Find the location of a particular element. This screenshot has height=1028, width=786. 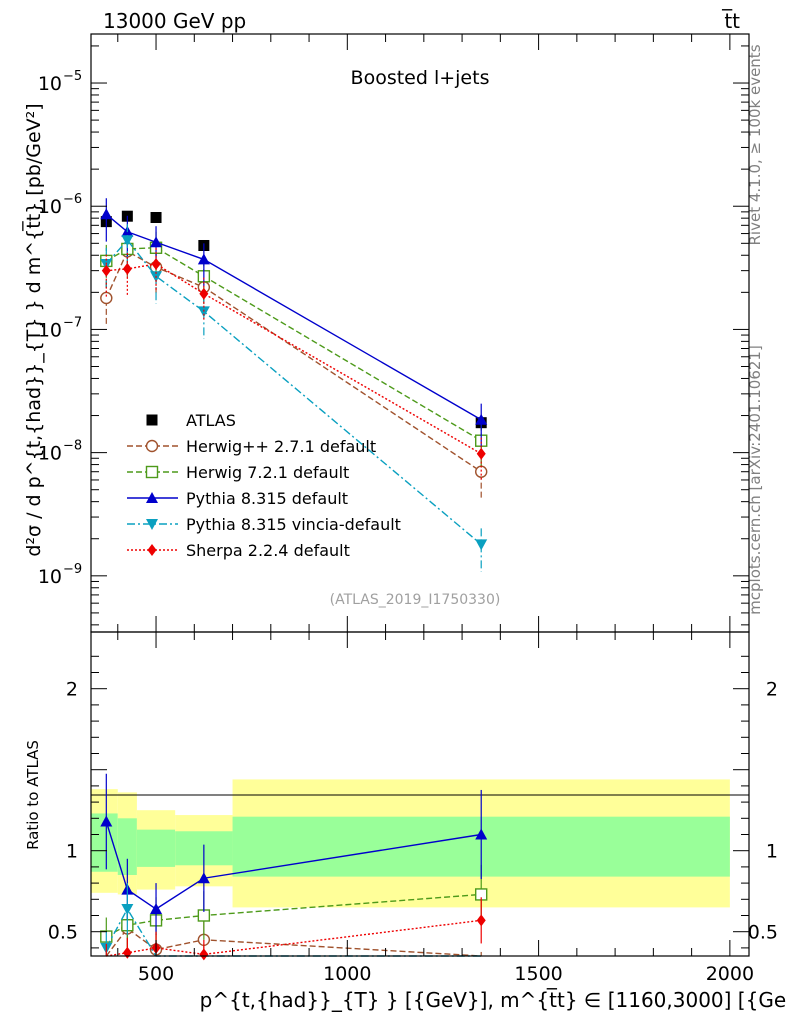

ratio-y-tick-label: 1 is located at coordinates (72, 852).